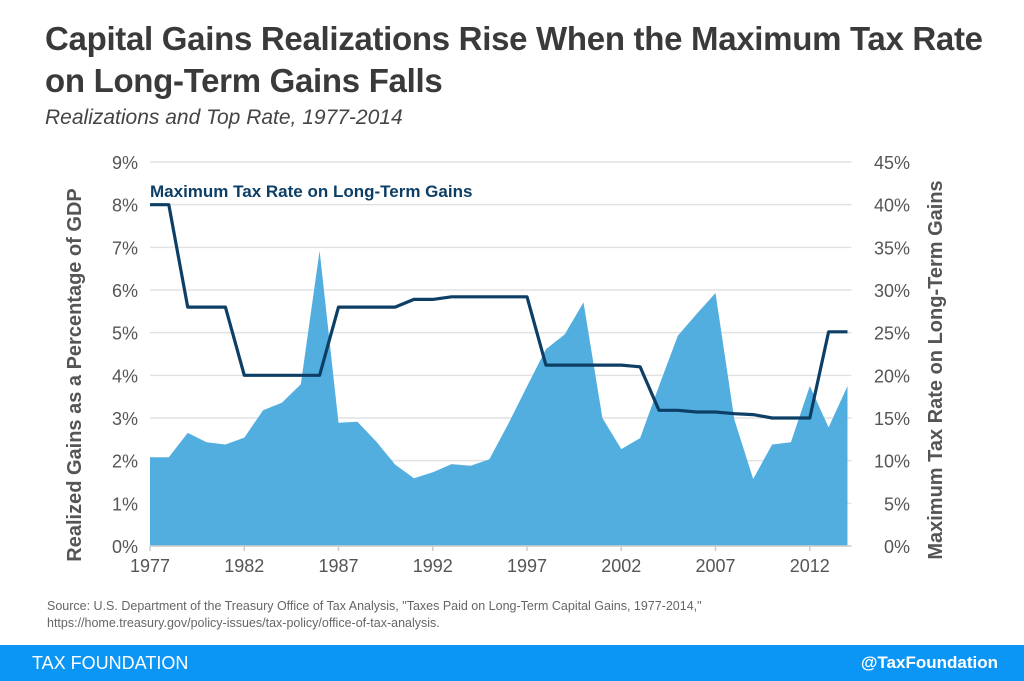 The height and width of the screenshot is (681, 1024). I want to click on y2-tick-label: 5%, so click(897, 504).